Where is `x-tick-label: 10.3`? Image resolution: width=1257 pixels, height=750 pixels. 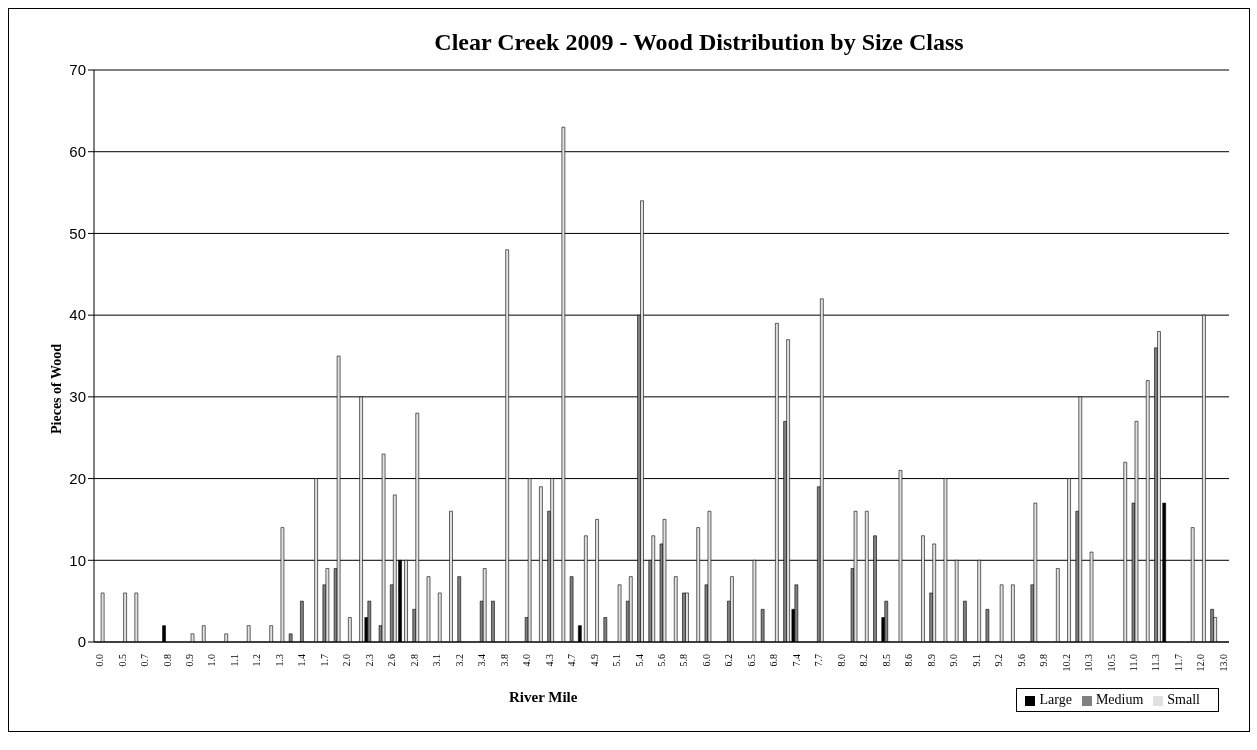 x-tick-label: 10.3 is located at coordinates (1089, 663).